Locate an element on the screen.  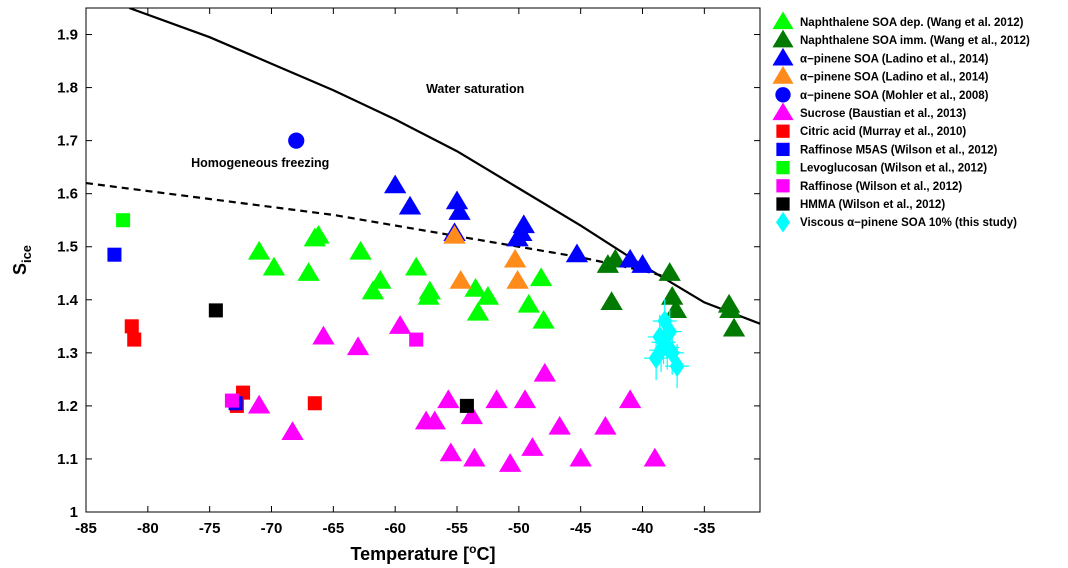
y-tick-label: 1.4 is located at coordinates (68, 300).